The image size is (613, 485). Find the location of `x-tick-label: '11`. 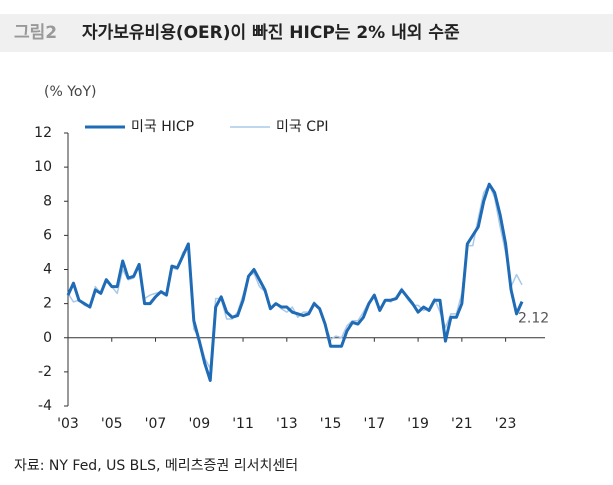

x-tick-label: '11 is located at coordinates (243, 424).